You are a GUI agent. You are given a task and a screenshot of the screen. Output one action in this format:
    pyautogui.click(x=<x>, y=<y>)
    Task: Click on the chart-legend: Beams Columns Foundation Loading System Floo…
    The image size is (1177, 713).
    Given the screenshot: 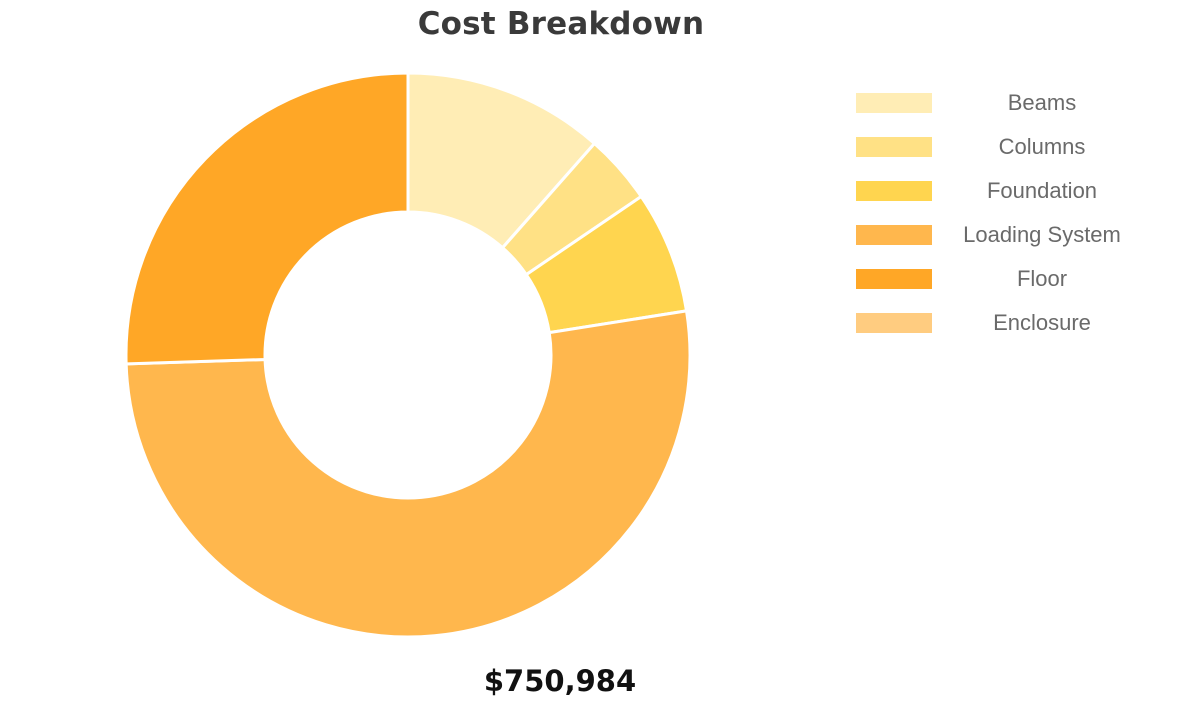 What is the action you would take?
    pyautogui.click(x=1001, y=220)
    